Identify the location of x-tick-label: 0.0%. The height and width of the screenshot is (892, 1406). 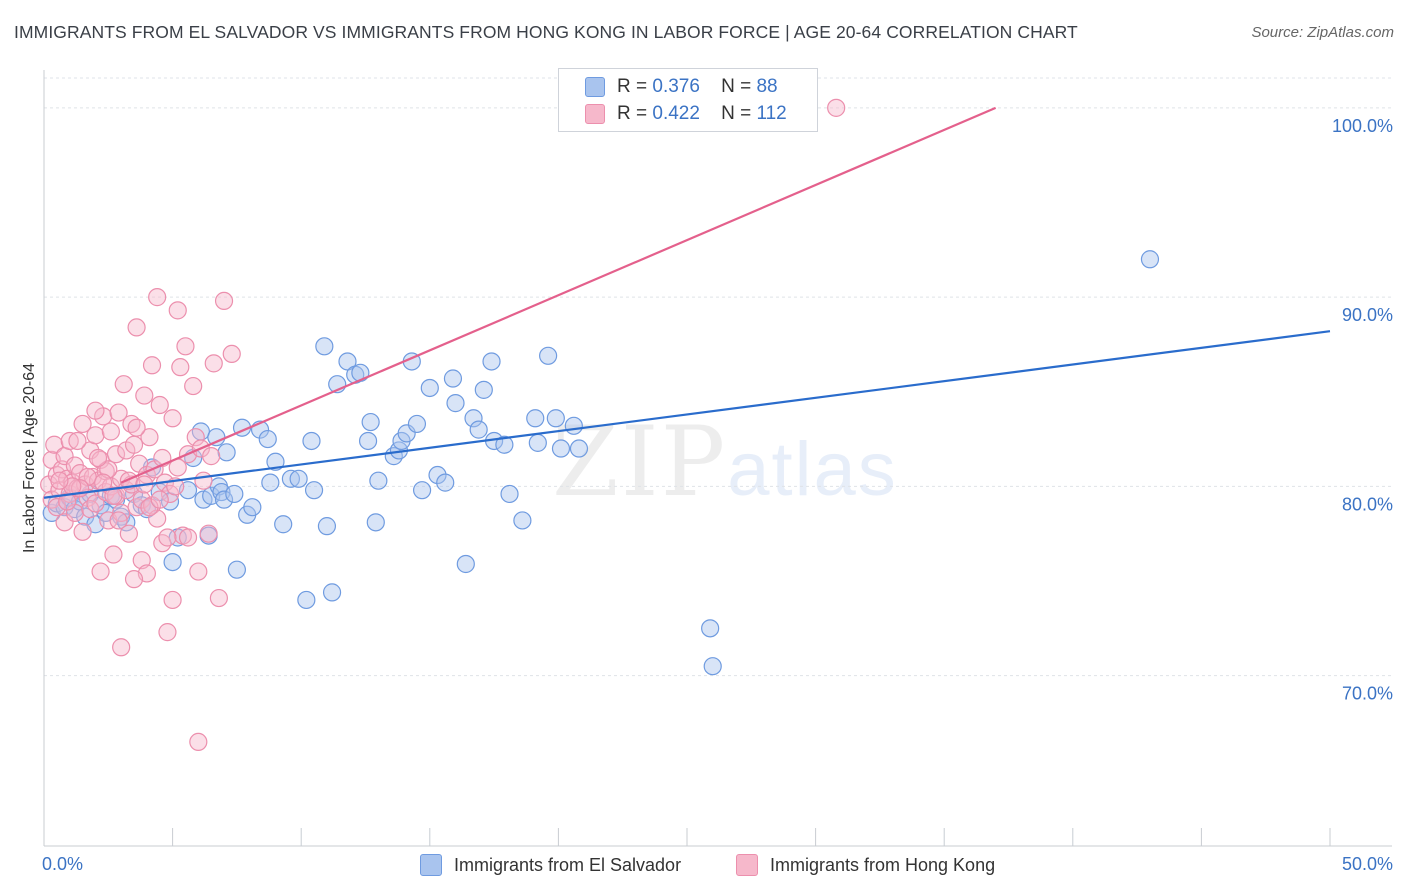
(62, 864).